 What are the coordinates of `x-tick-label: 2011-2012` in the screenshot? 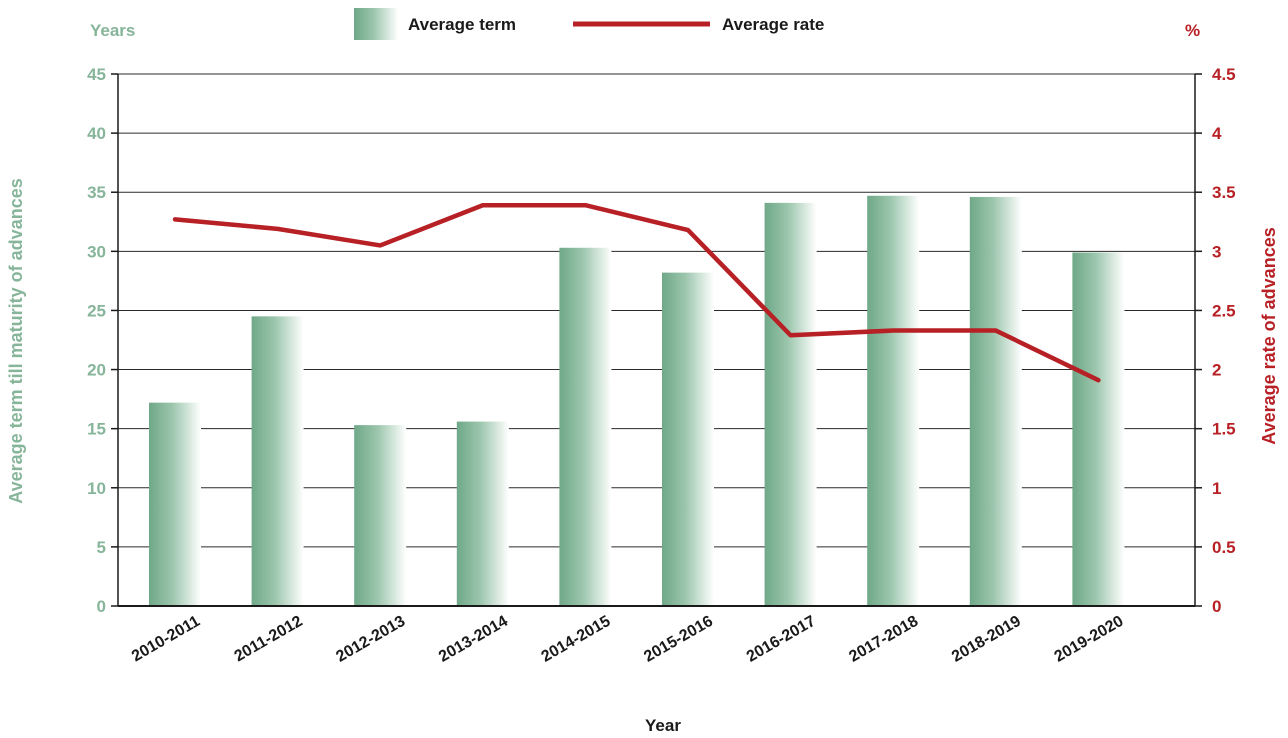 It's located at (269, 639).